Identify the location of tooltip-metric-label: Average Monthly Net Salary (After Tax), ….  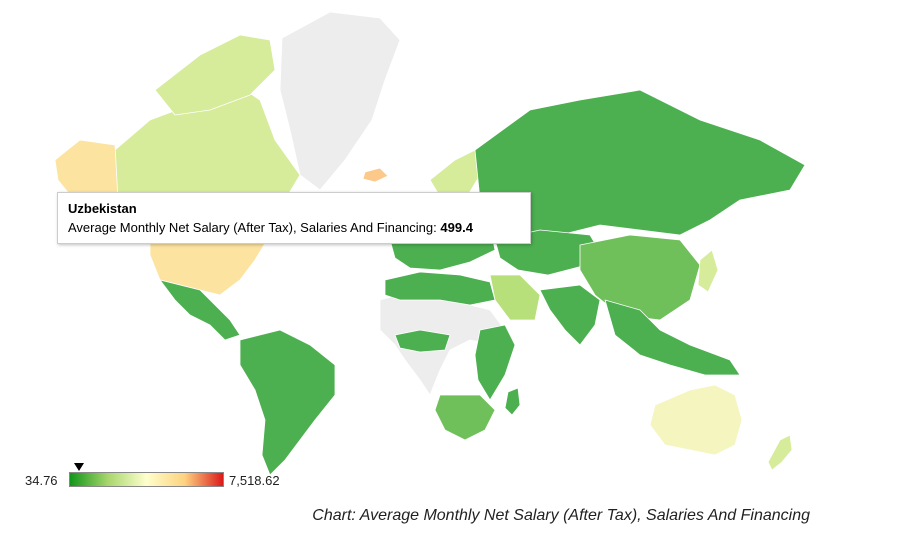
(252, 227).